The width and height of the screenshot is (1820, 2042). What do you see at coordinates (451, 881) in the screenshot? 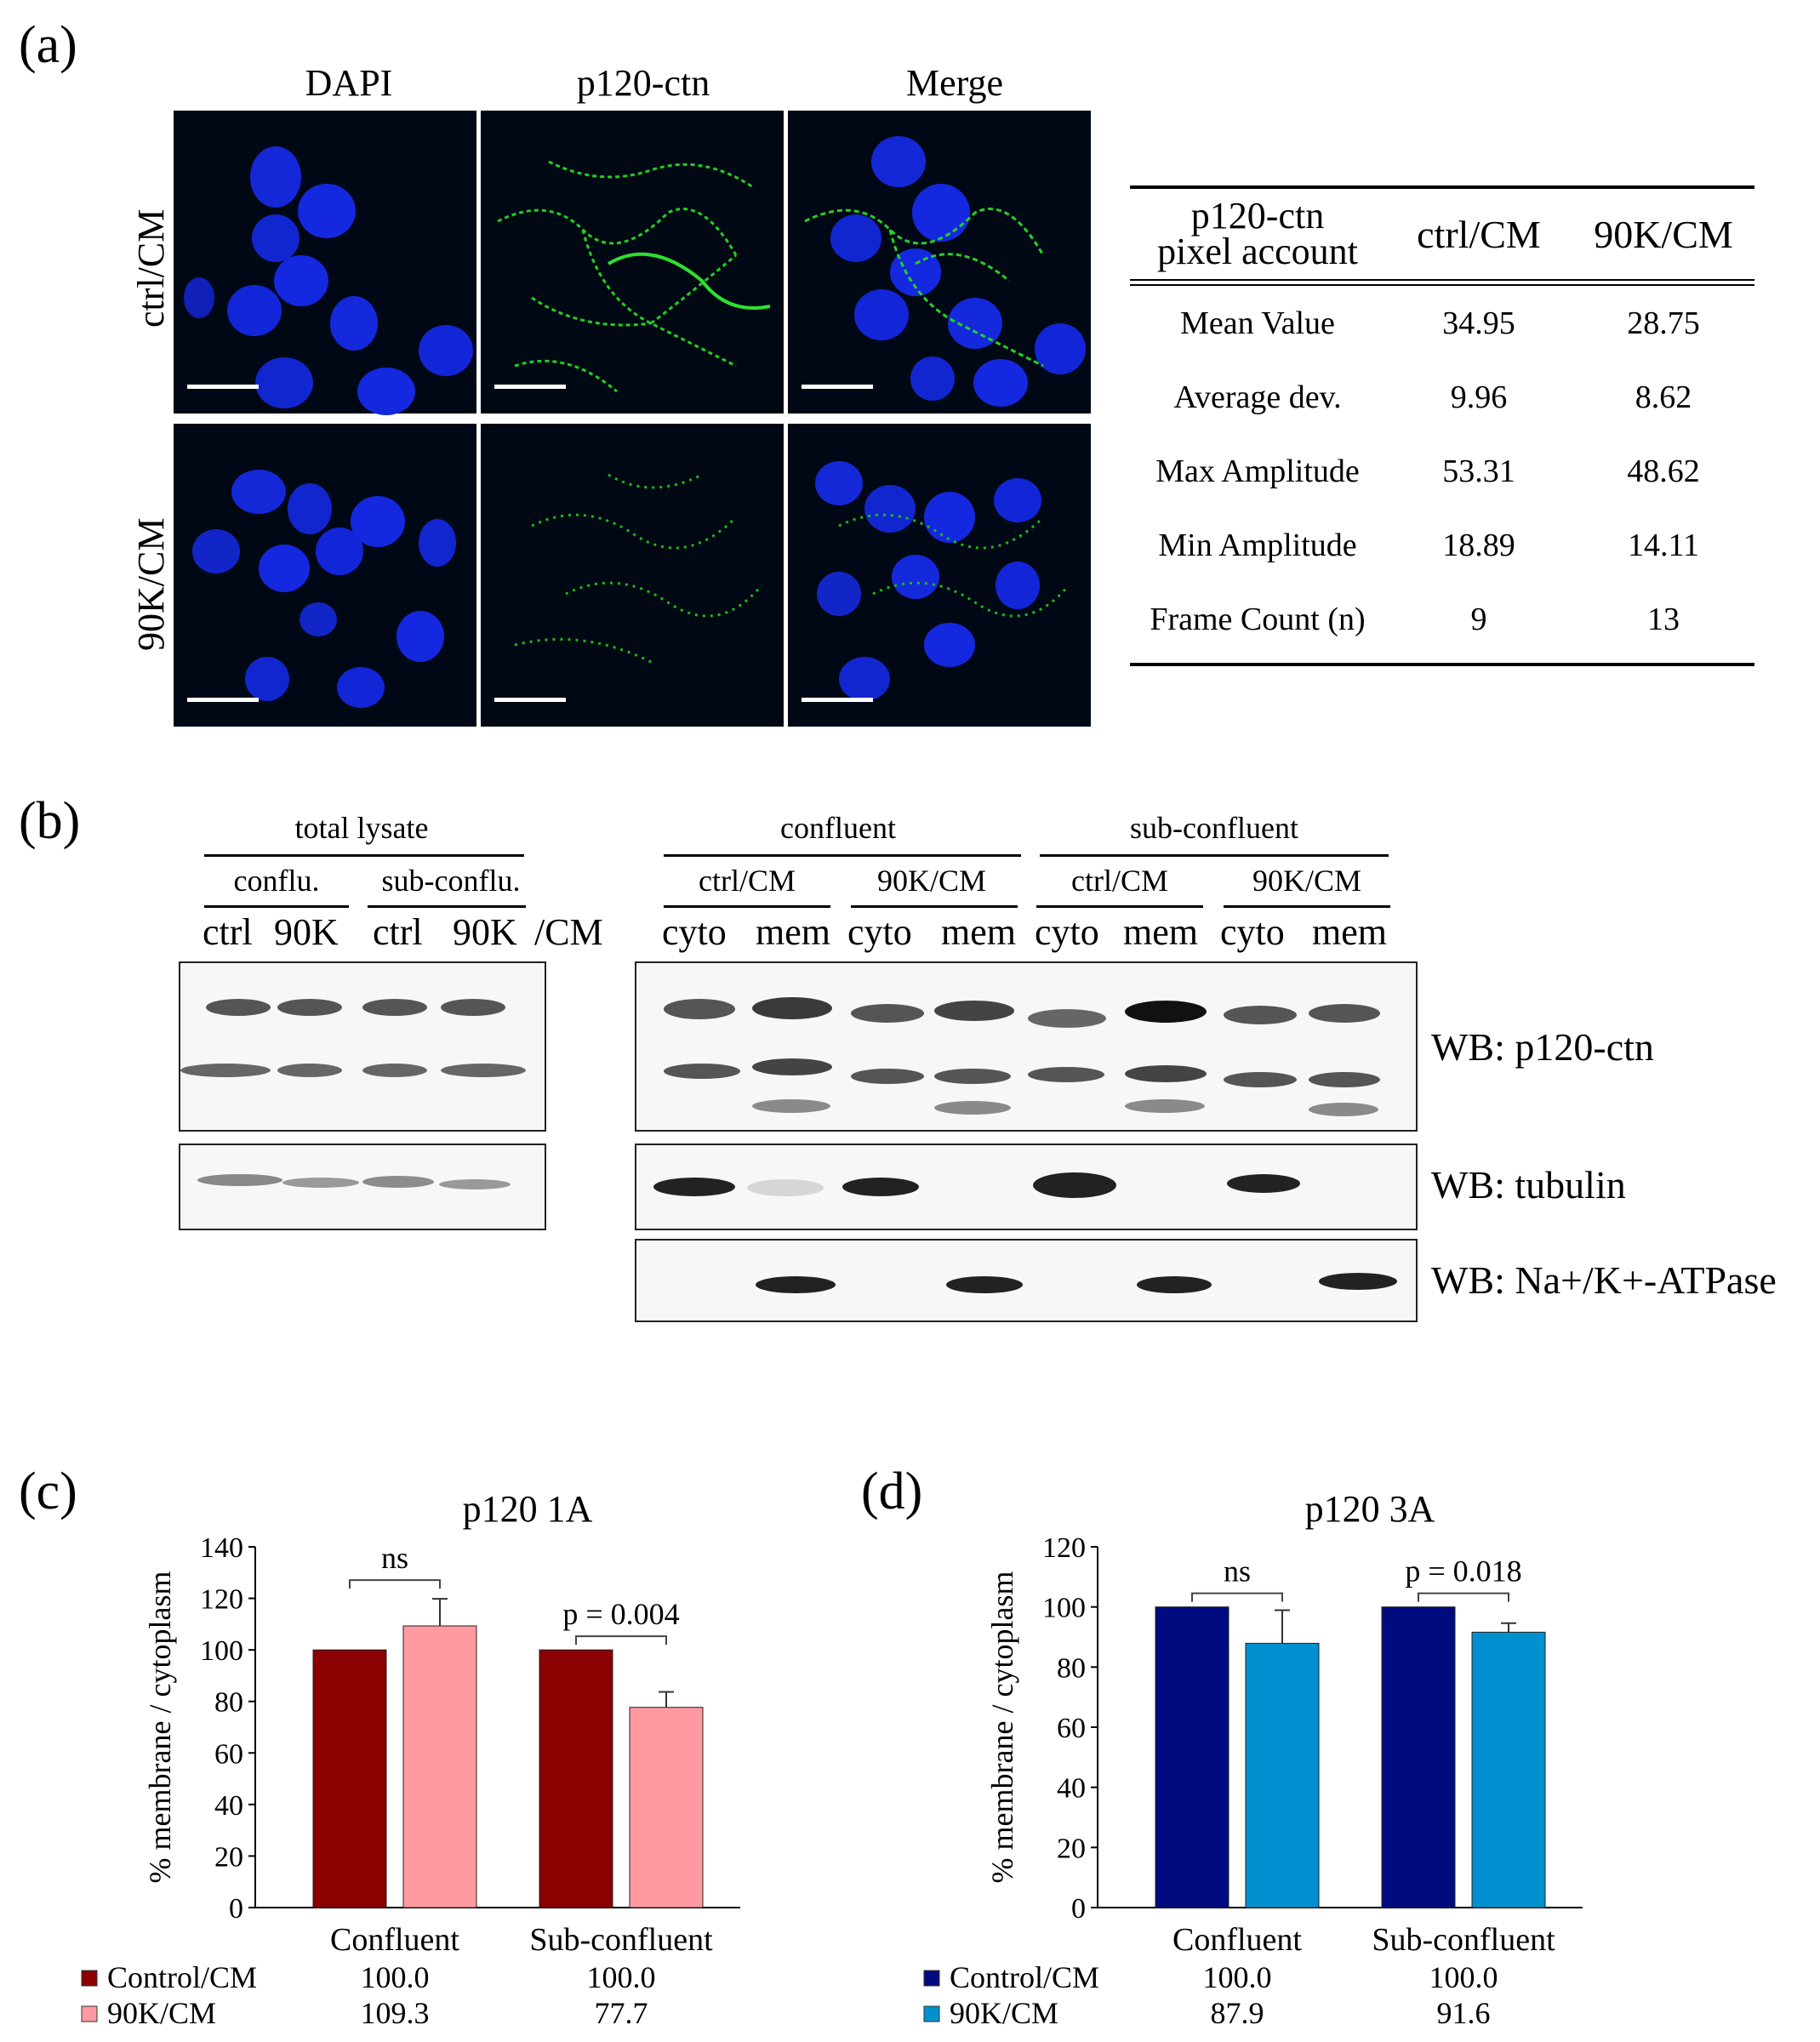
I see `header-sub-conflu: sub-conflu.` at bounding box center [451, 881].